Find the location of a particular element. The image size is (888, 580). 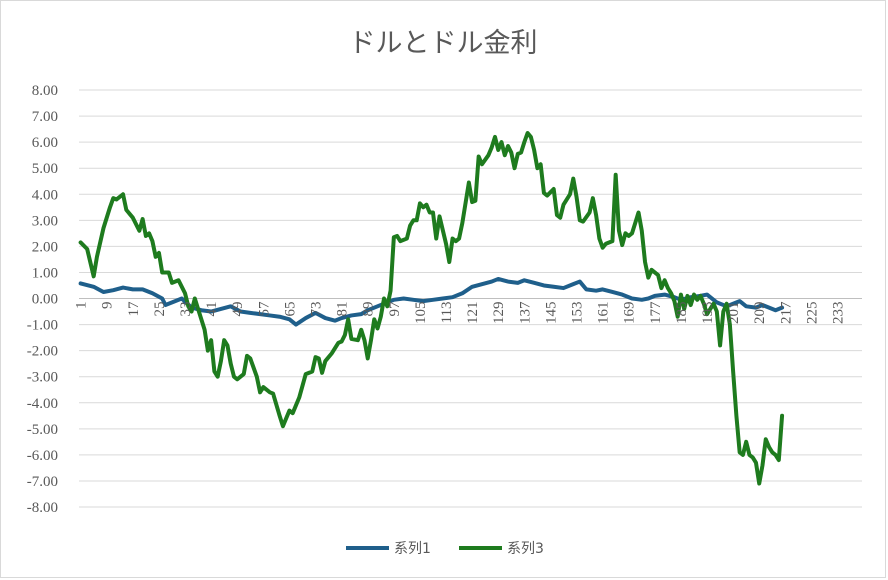

y-tick-label: 8.00 is located at coordinates (45, 91).